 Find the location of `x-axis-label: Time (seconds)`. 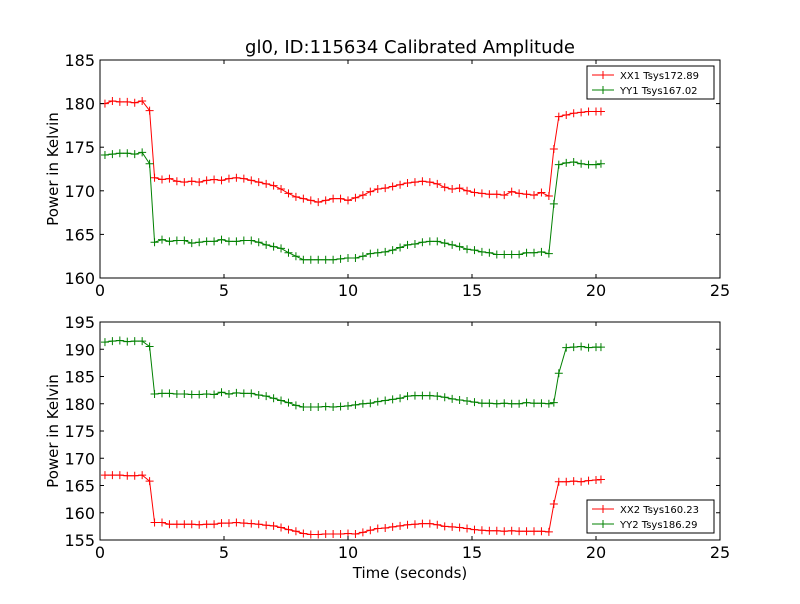

x-axis-label: Time (seconds) is located at coordinates (410, 573).